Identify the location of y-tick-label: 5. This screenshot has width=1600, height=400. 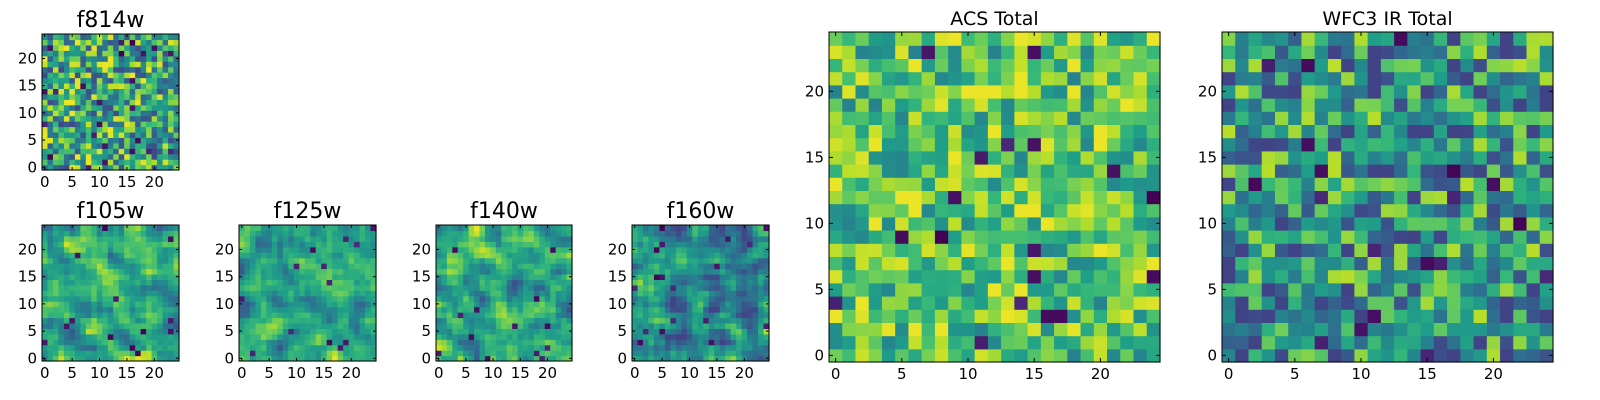
(32, 140).